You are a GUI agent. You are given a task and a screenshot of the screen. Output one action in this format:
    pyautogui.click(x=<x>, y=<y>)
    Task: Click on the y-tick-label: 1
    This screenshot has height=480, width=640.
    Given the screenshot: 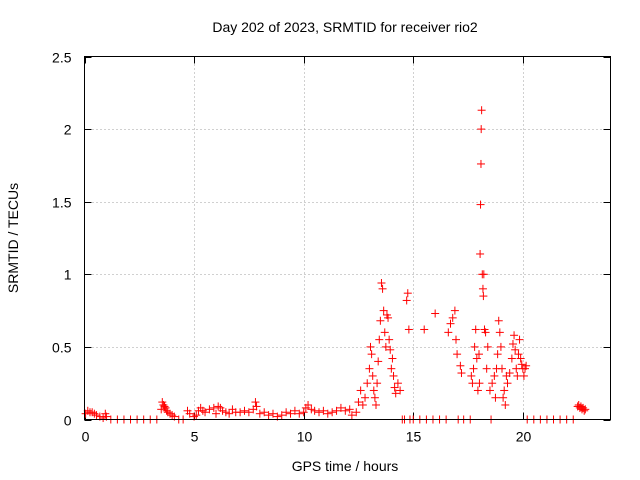 What is the action you would take?
    pyautogui.click(x=68, y=275)
    